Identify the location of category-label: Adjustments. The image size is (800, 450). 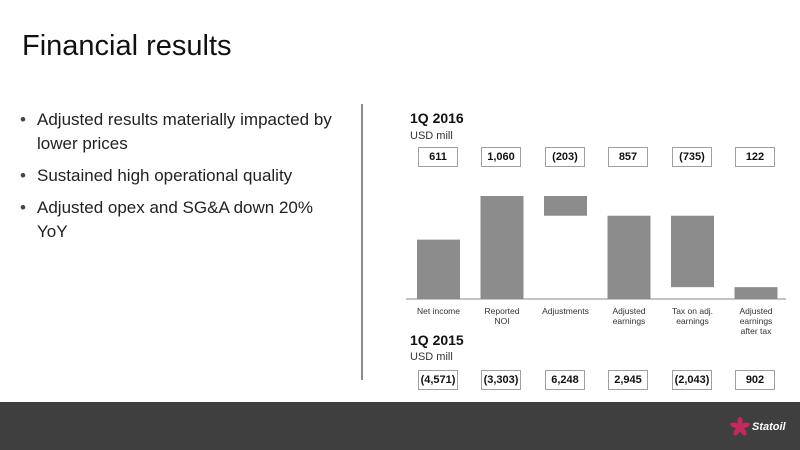
(565, 311).